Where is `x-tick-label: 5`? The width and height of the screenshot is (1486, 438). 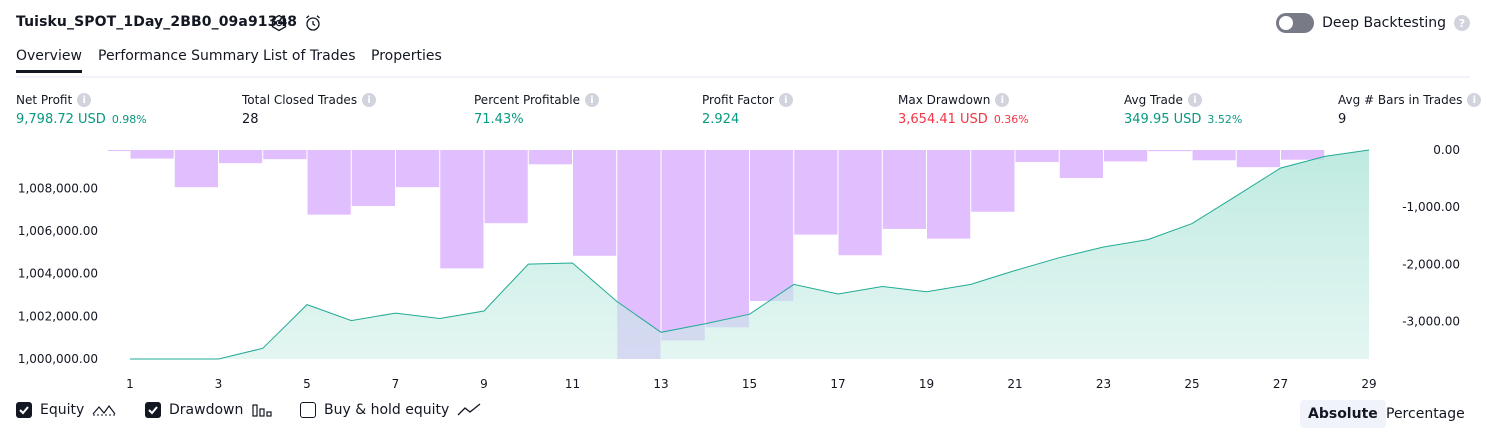
x-tick-label: 5 is located at coordinates (307, 384).